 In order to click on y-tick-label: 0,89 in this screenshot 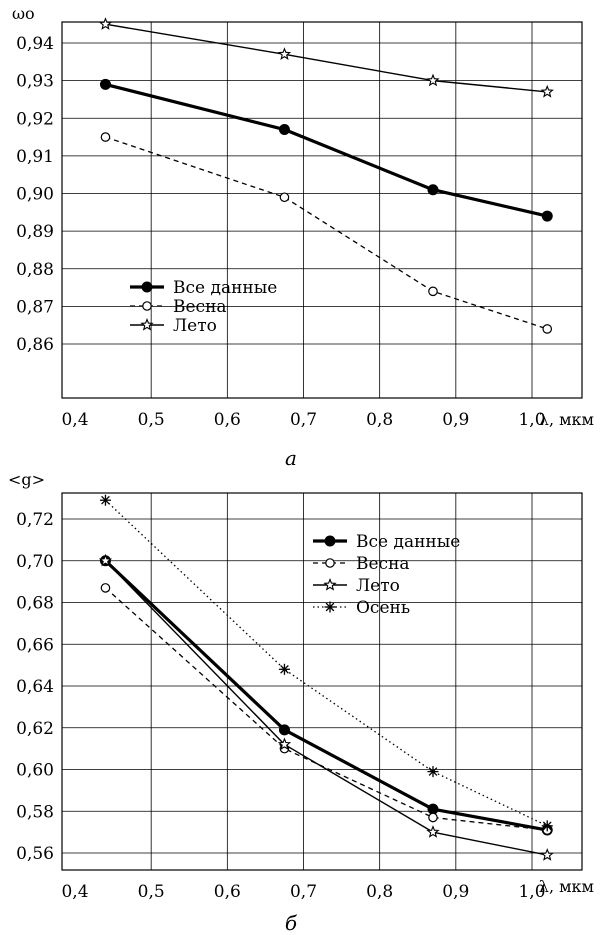, I will do `click(35, 232)`.